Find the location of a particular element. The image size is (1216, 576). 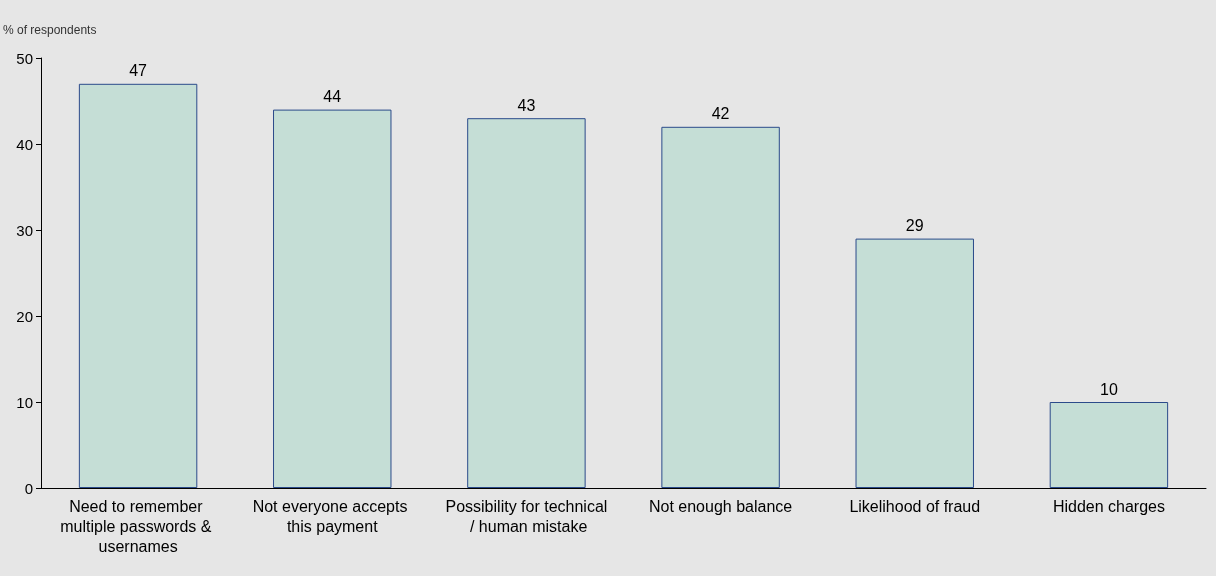

x-tick-label: Not enough balance is located at coordinates (720, 506).